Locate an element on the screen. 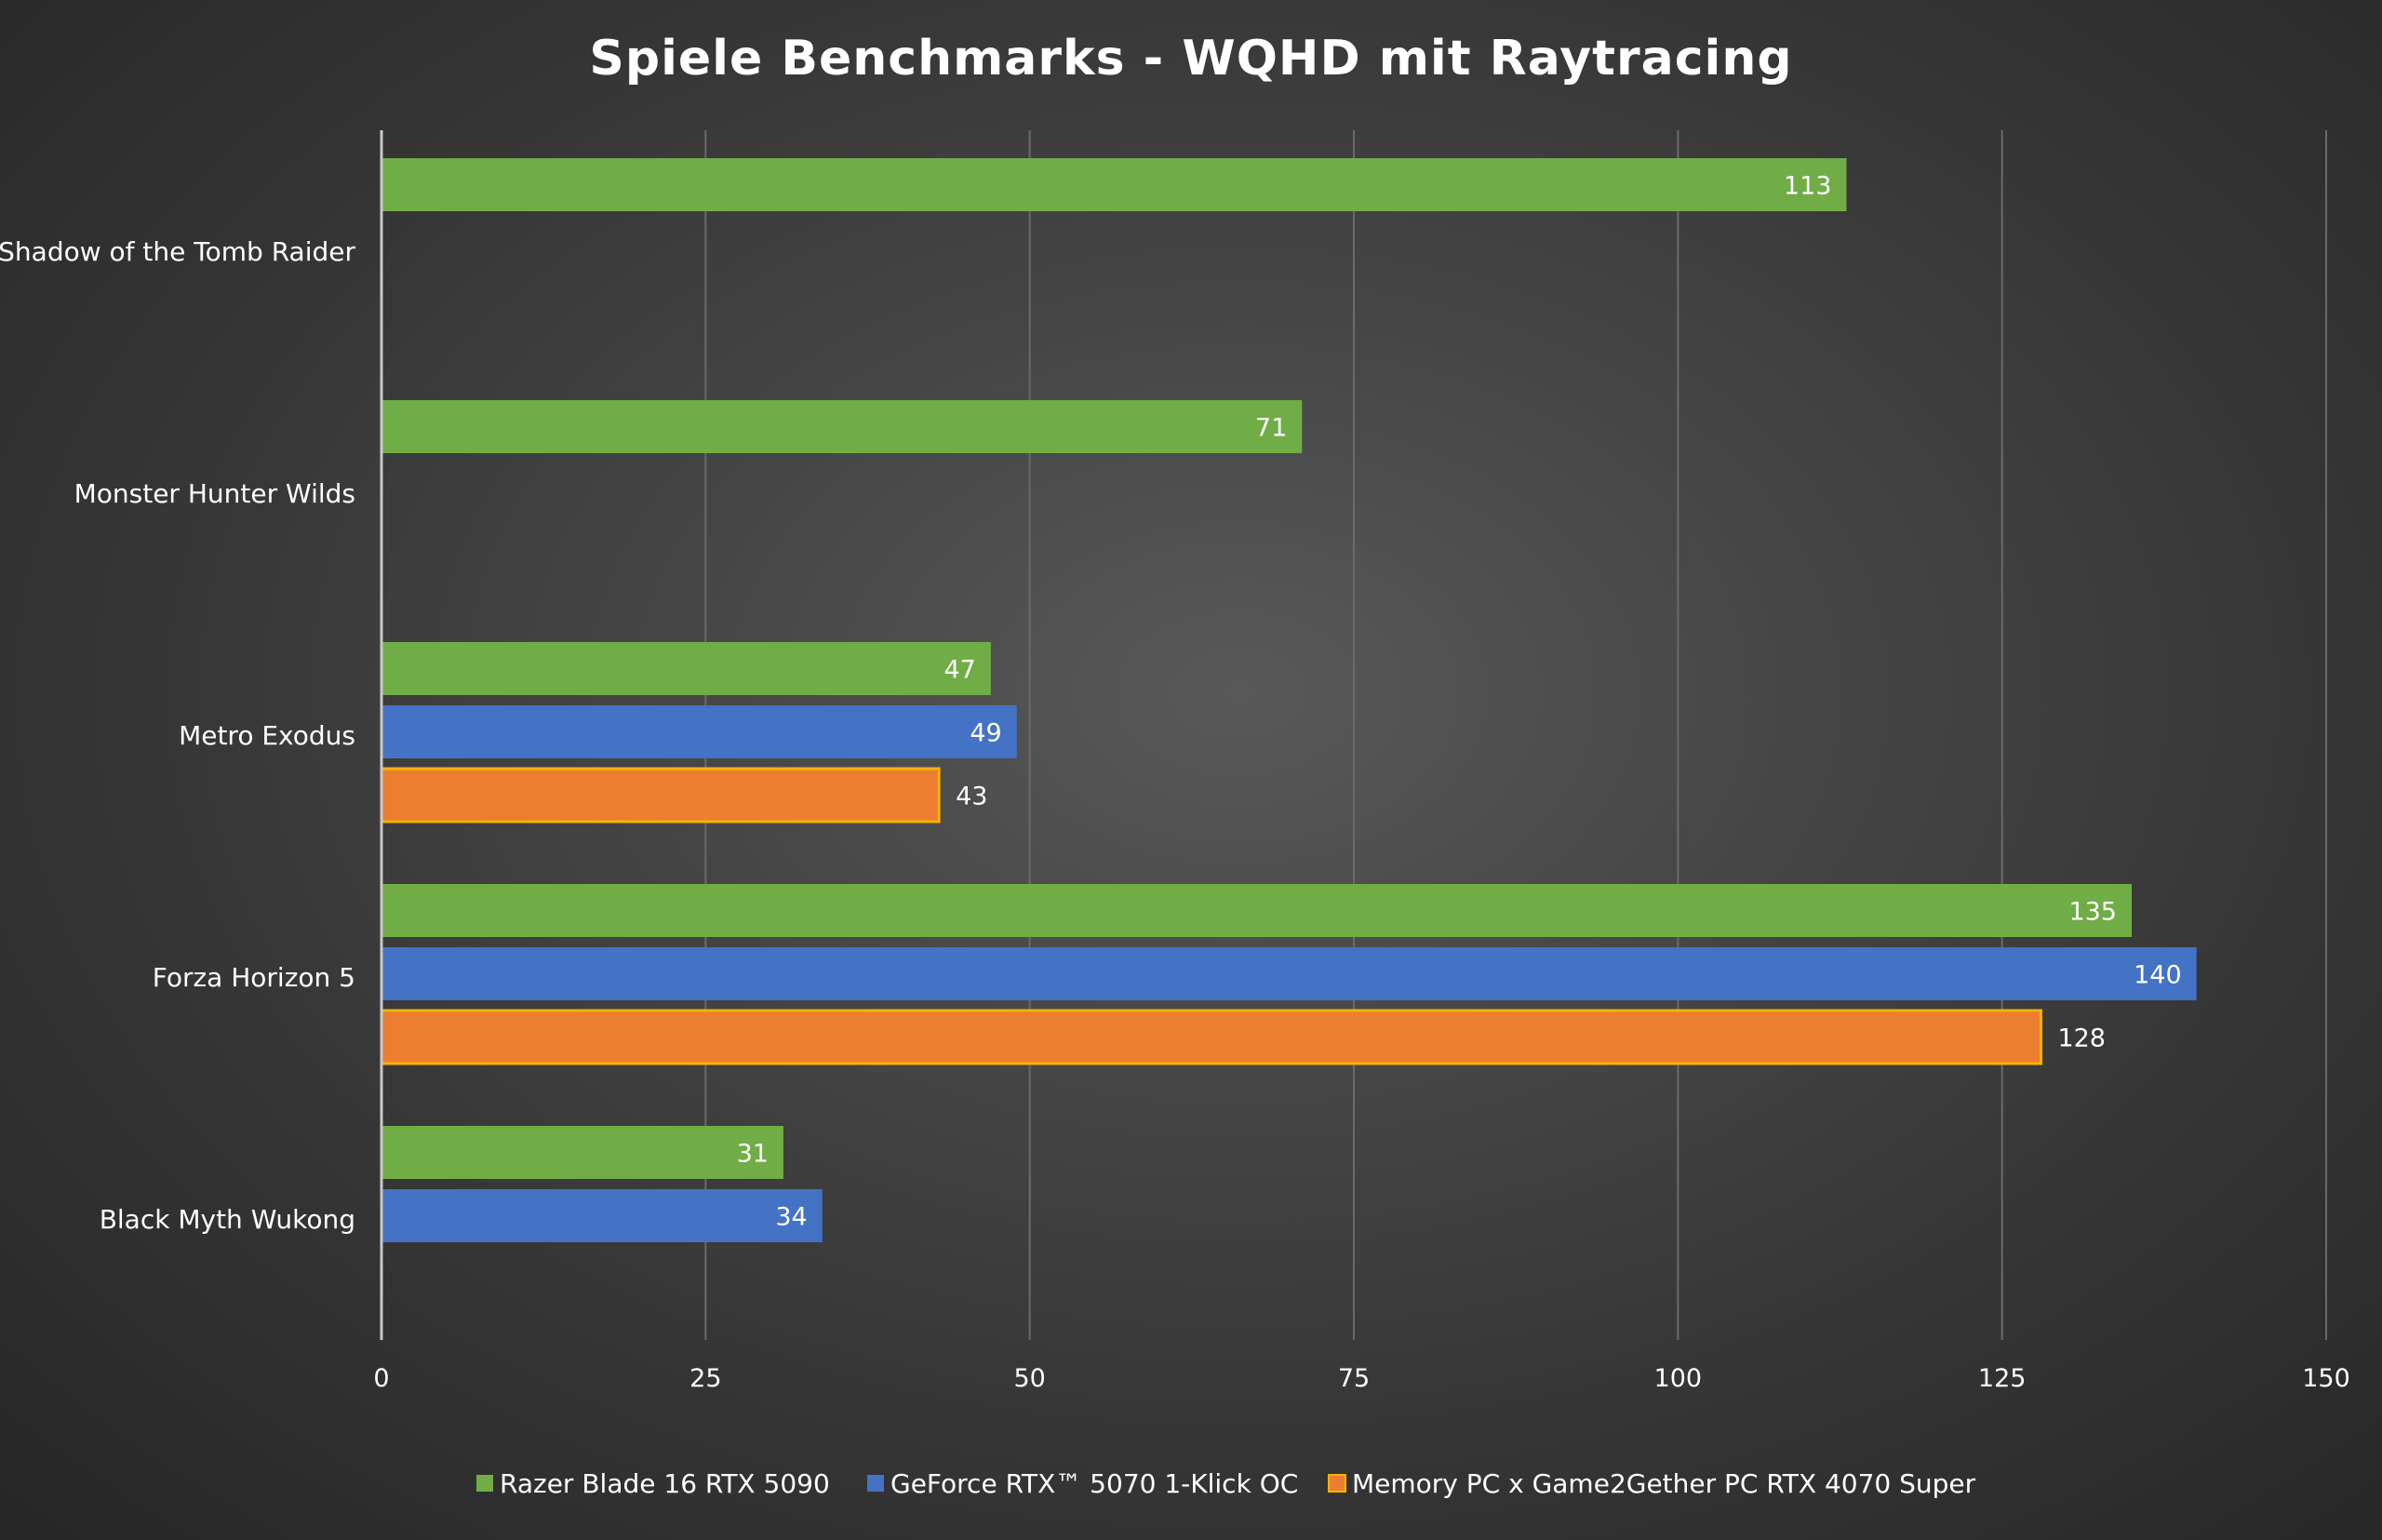  data-label-shadow-of-the-tomb-raider-series-1: 113 is located at coordinates (1808, 186).